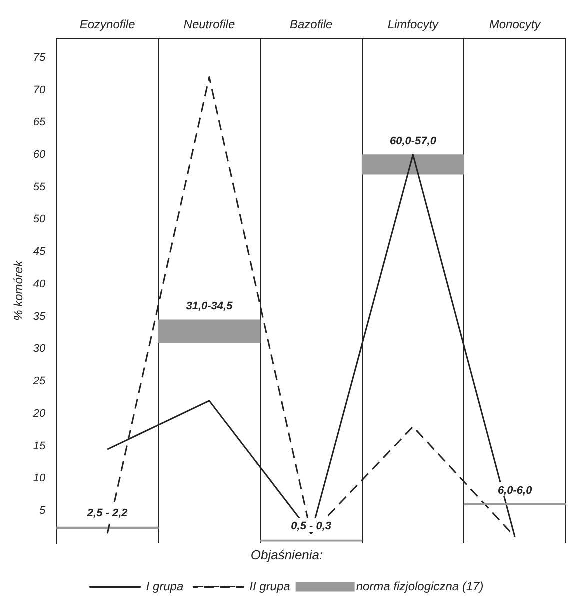 The height and width of the screenshot is (611, 580). I want to click on annotation: 2,5 - 2,2, so click(107, 514).